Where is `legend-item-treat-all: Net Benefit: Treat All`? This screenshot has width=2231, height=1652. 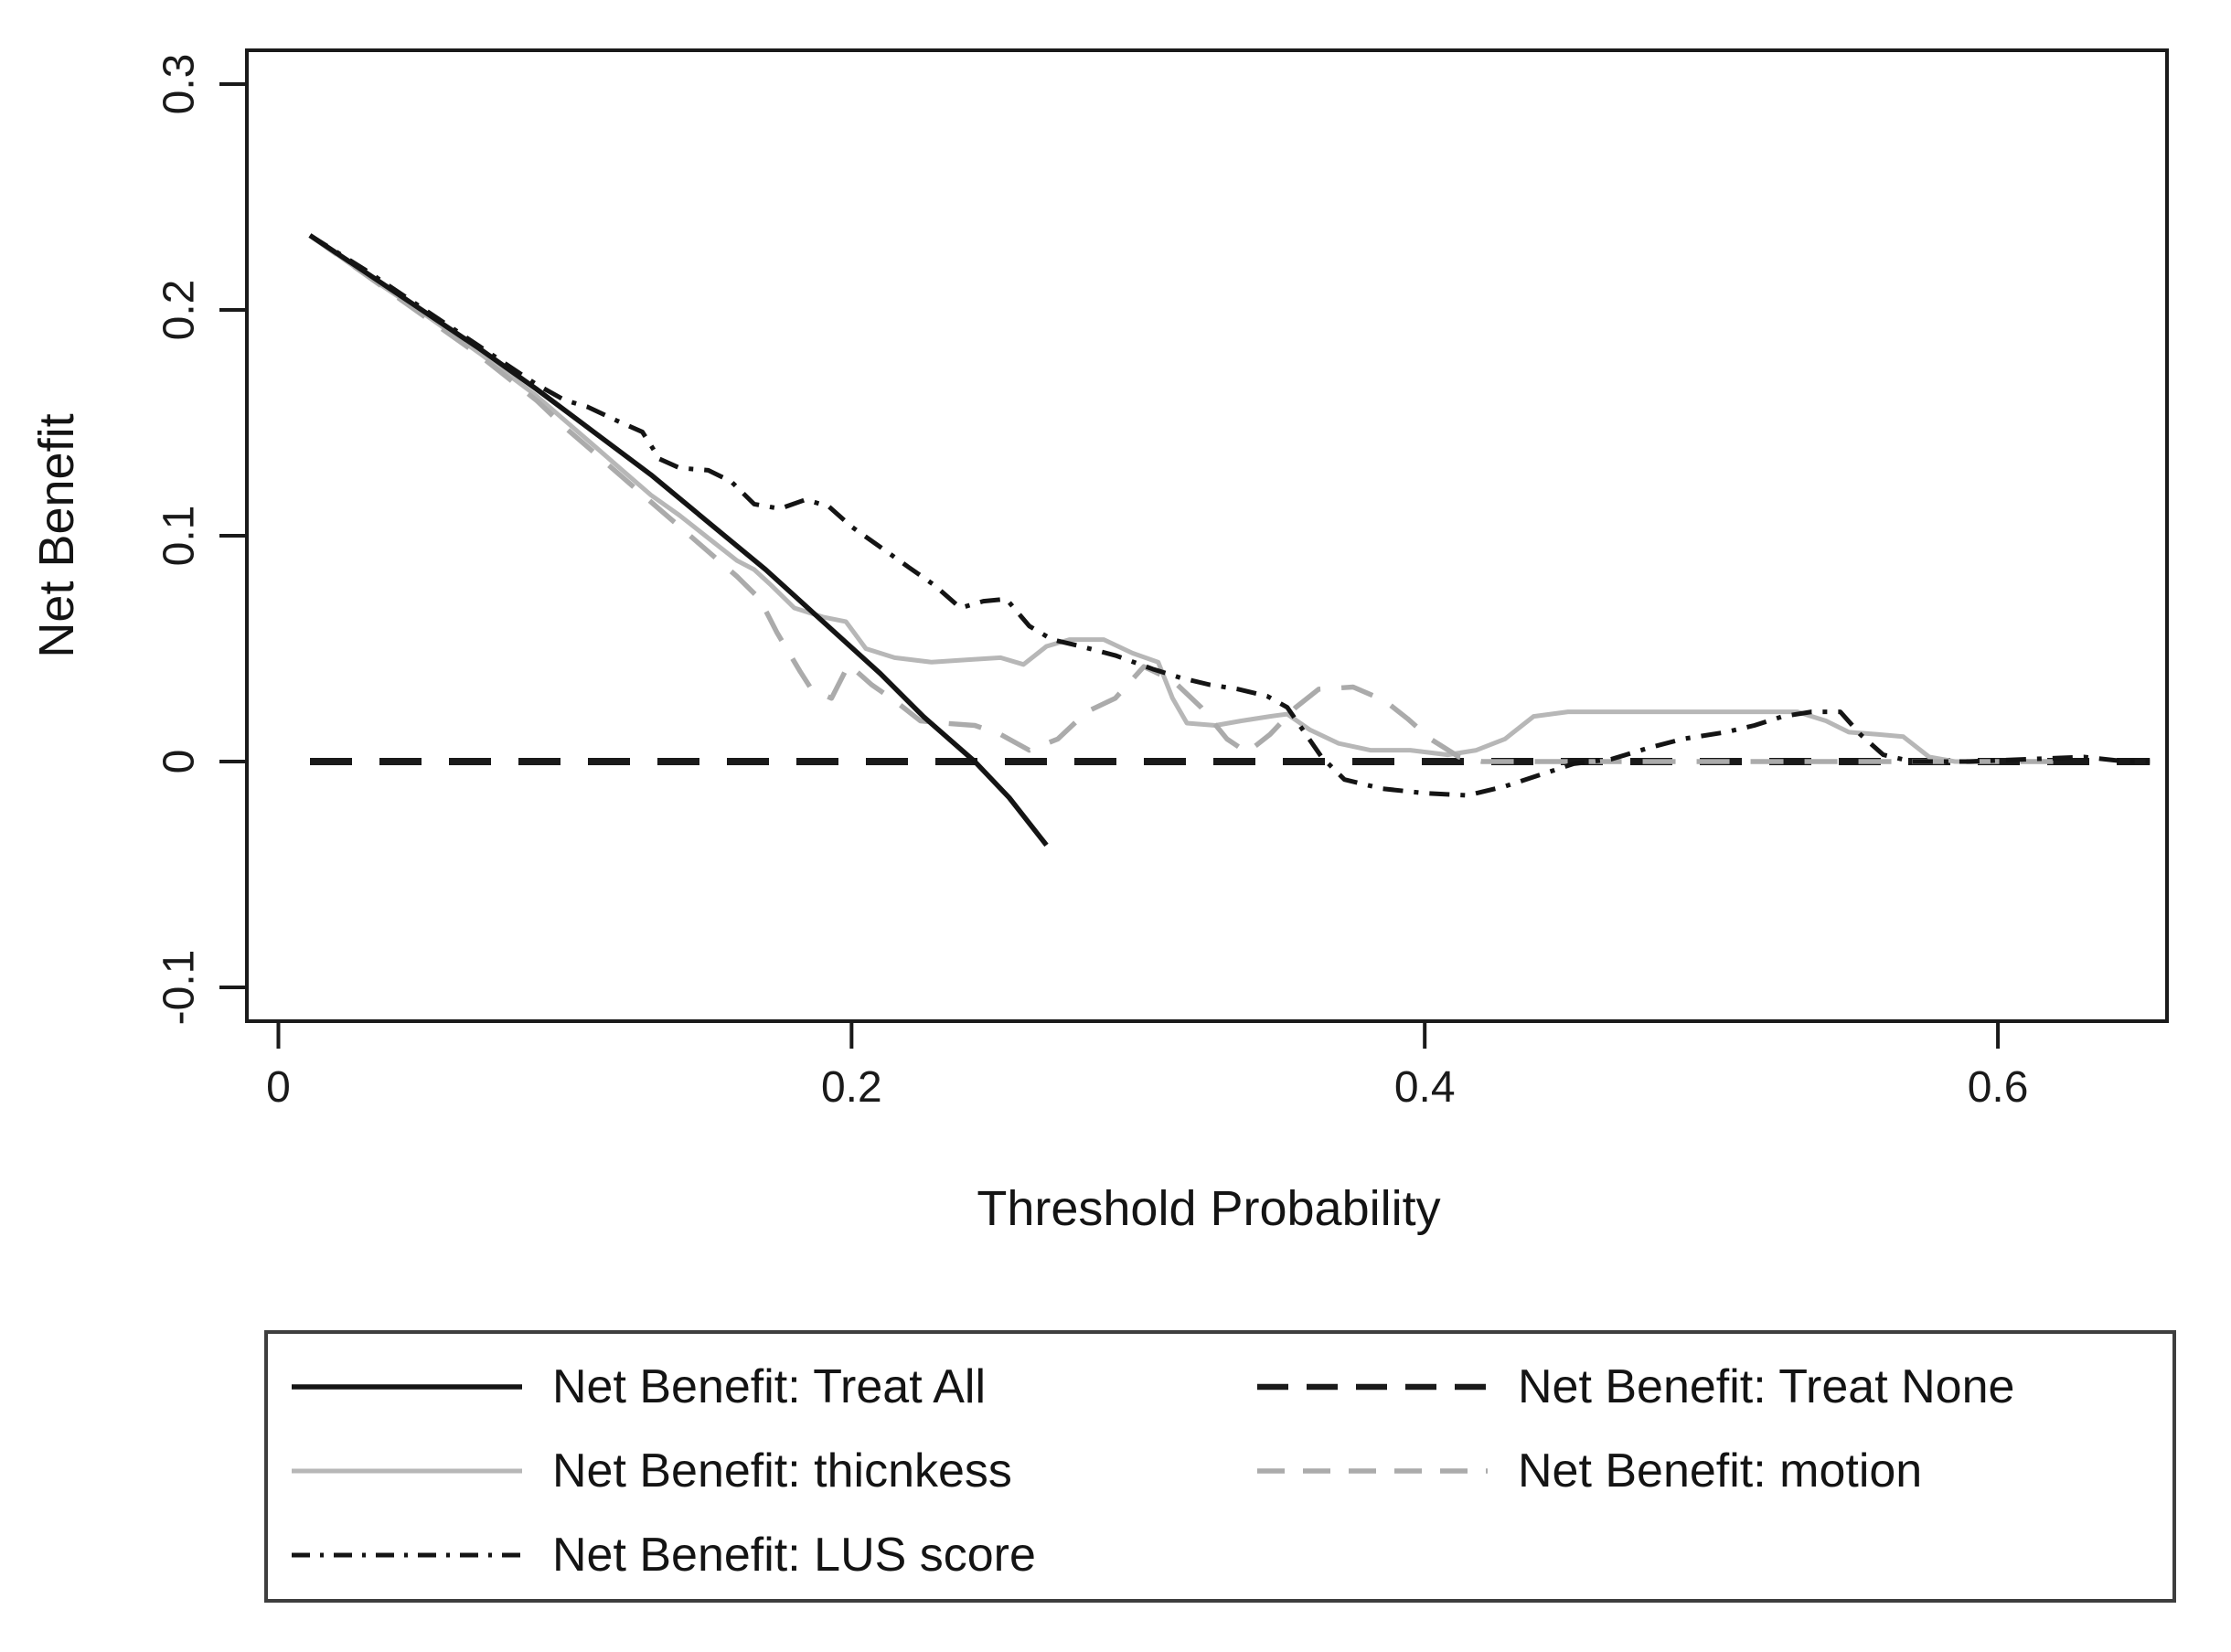 legend-item-treat-all: Net Benefit: Treat All is located at coordinates (639, 1387).